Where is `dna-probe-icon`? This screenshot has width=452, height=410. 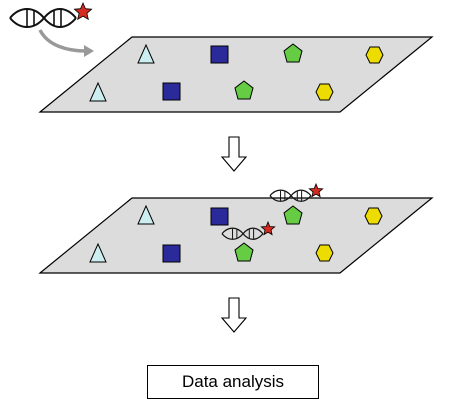
dna-probe-icon is located at coordinates (43, 18).